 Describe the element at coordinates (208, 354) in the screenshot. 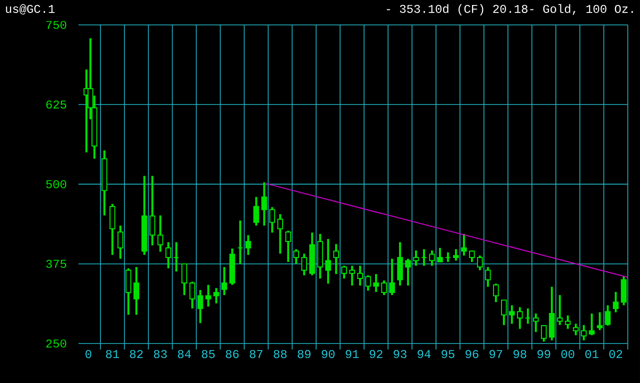

I see `x-tick-label: 85` at that location.